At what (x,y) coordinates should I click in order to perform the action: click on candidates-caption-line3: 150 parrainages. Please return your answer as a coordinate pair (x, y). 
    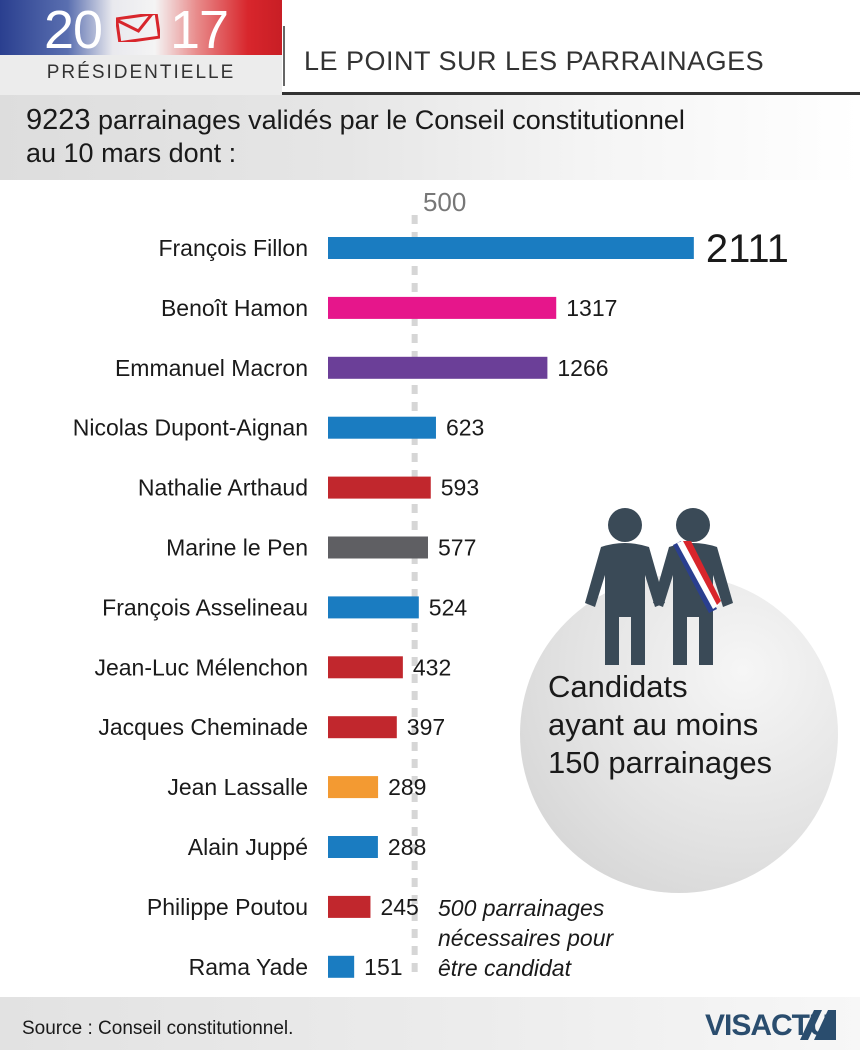
    Looking at the image, I should click on (660, 762).